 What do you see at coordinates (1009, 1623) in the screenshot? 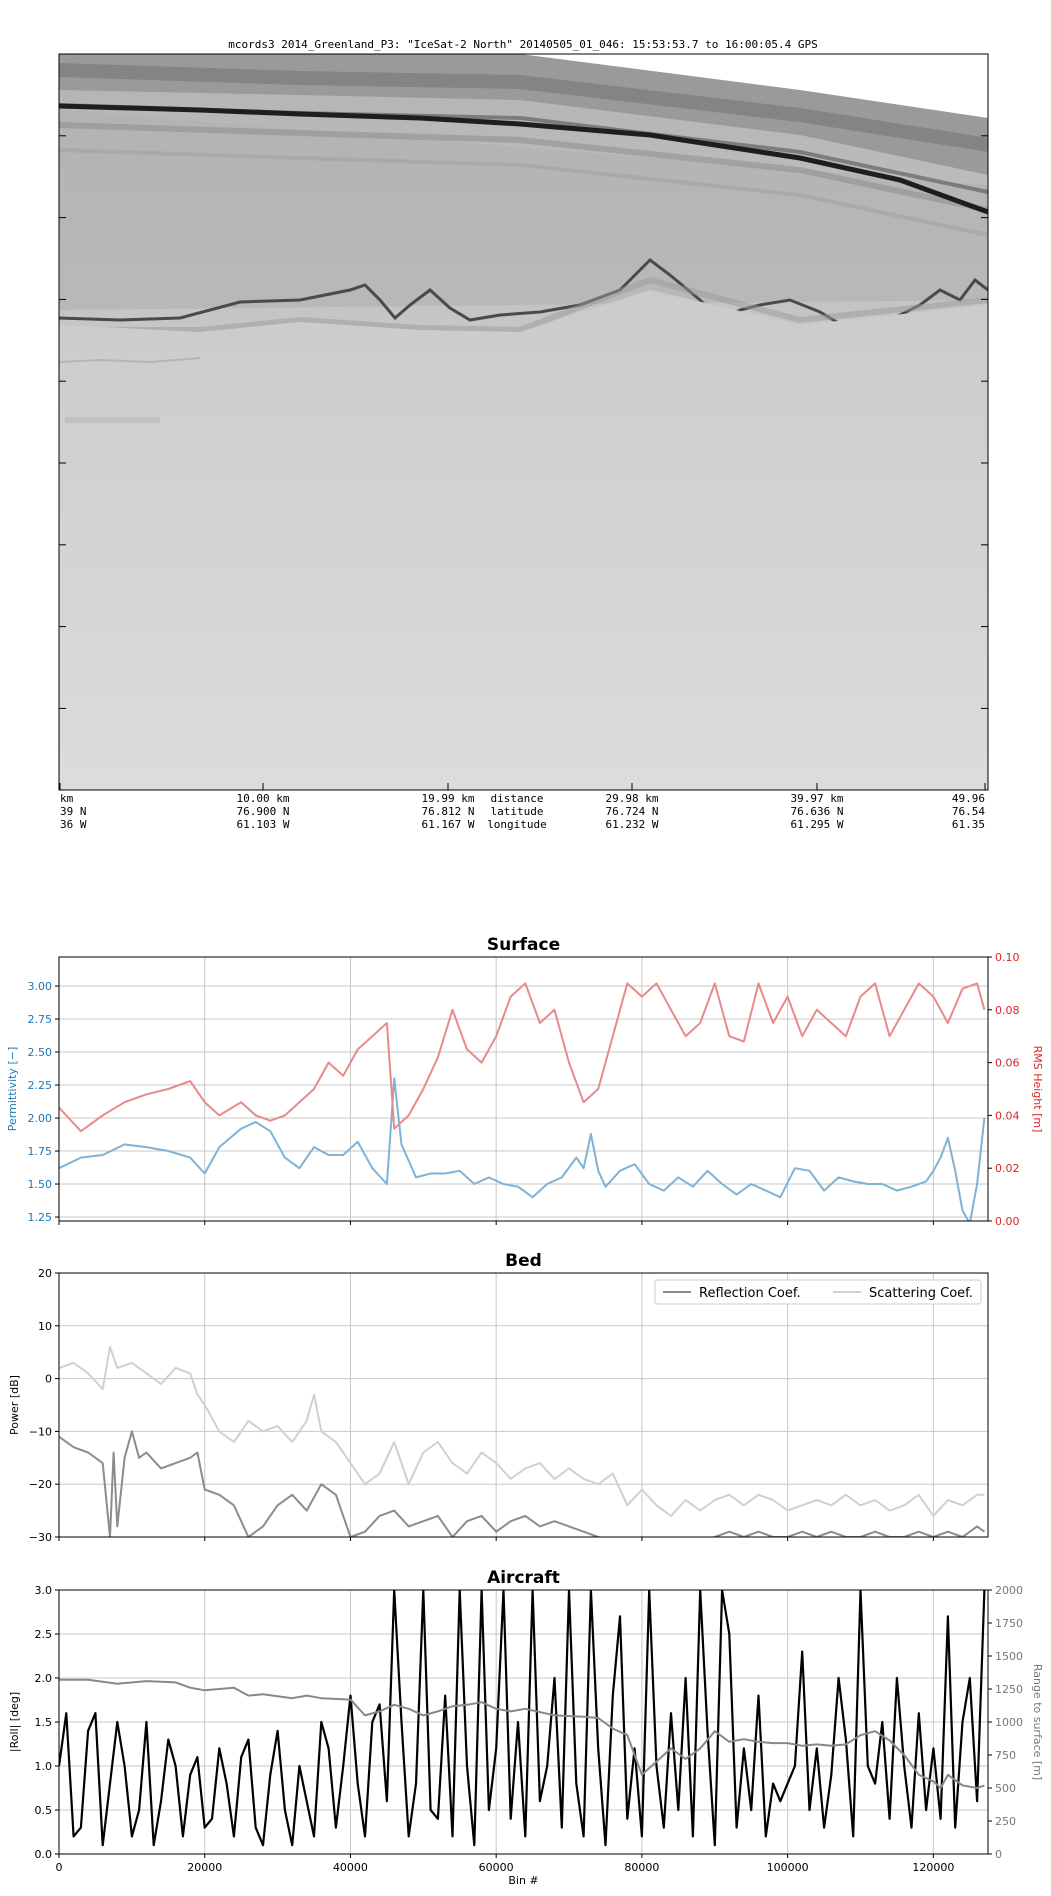
I see `y-tick-label-right: 1750` at bounding box center [1009, 1623].